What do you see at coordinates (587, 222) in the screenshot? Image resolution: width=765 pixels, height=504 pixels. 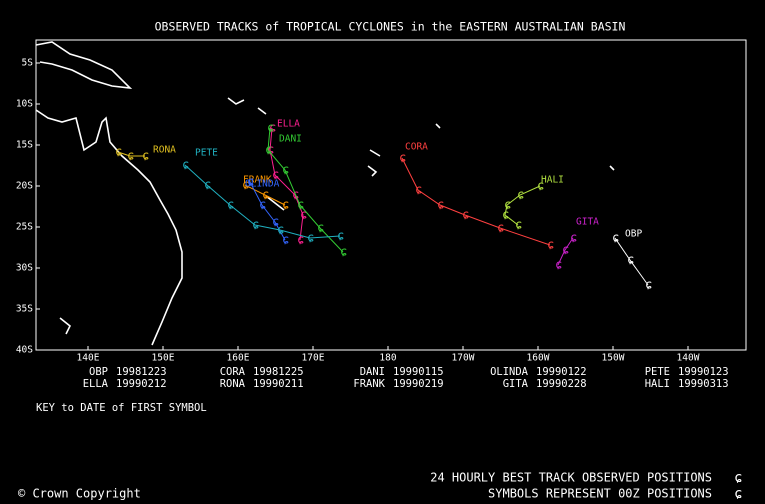 I see `storm-label: GITA` at bounding box center [587, 222].